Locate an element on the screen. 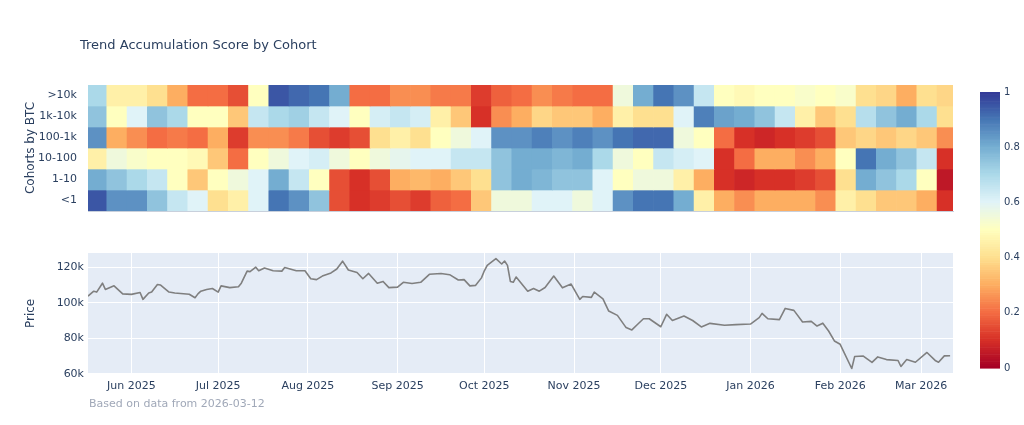 The height and width of the screenshot is (425, 1024). color-bar-label: 0.6 is located at coordinates (1012, 201).